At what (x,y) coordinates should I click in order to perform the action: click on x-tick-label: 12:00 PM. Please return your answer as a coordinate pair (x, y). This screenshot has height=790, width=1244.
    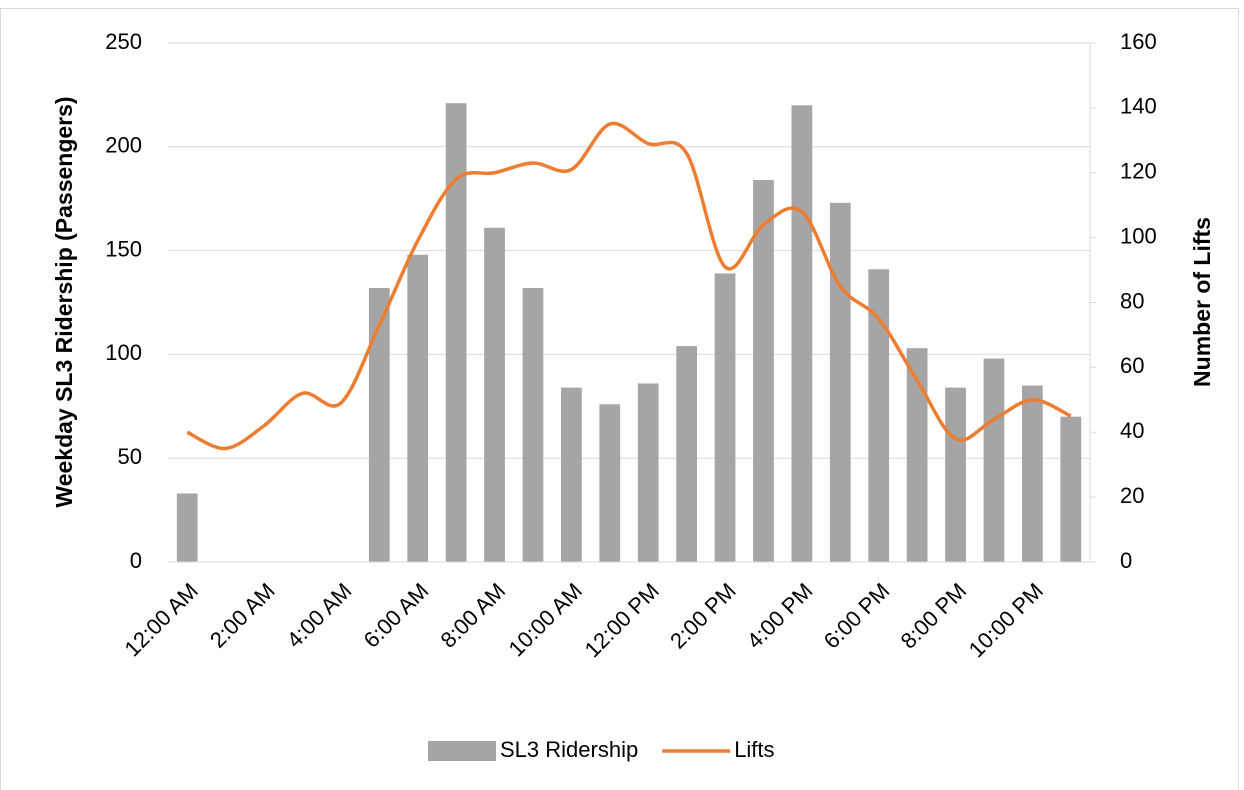
    Looking at the image, I should click on (622, 620).